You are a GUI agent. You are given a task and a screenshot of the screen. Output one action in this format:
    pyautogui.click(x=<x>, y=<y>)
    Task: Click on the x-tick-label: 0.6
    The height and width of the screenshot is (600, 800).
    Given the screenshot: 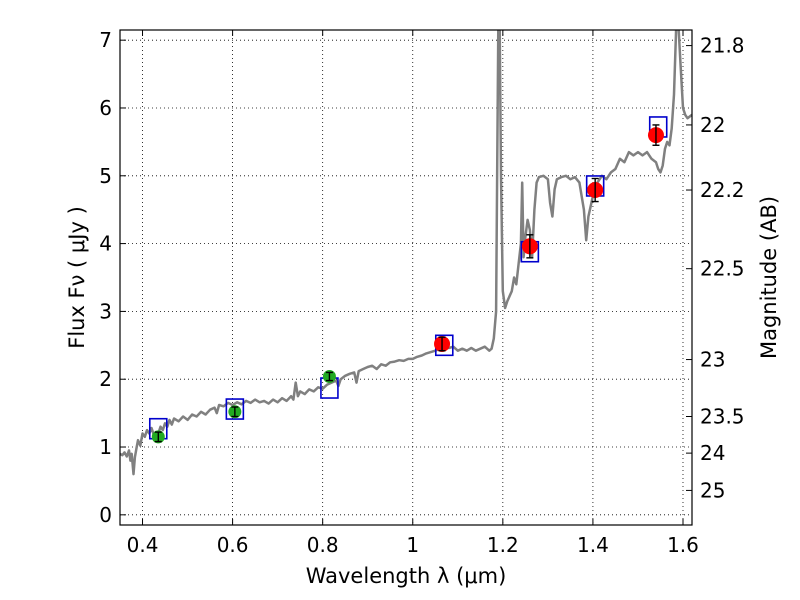 What is the action you would take?
    pyautogui.click(x=233, y=545)
    